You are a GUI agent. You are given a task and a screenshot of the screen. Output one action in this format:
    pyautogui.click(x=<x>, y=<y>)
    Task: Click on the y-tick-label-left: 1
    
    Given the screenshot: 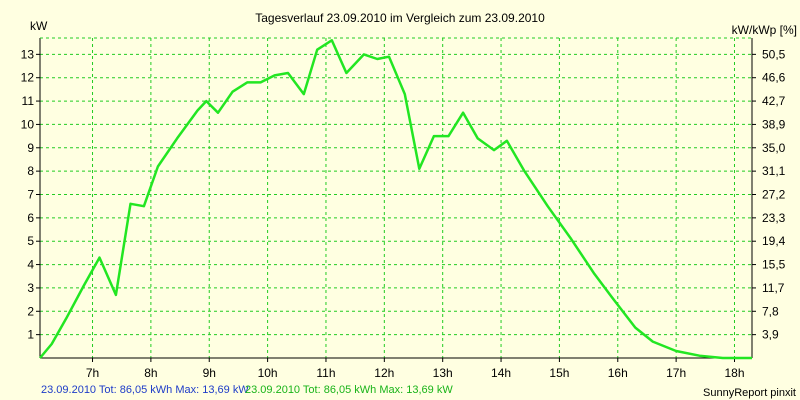 What is the action you would take?
    pyautogui.click(x=30, y=335)
    